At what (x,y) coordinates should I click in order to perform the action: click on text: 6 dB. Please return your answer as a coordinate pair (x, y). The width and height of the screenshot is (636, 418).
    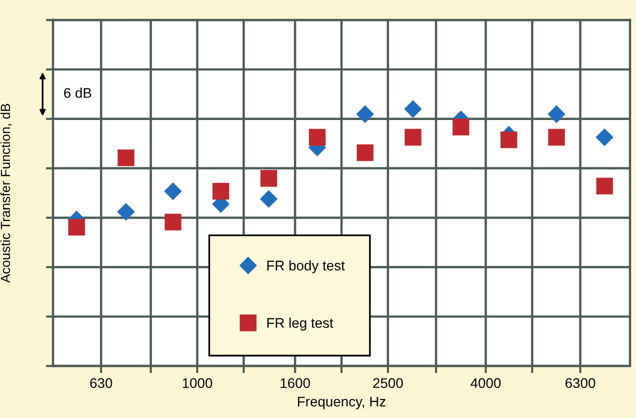
    Looking at the image, I should click on (78, 93).